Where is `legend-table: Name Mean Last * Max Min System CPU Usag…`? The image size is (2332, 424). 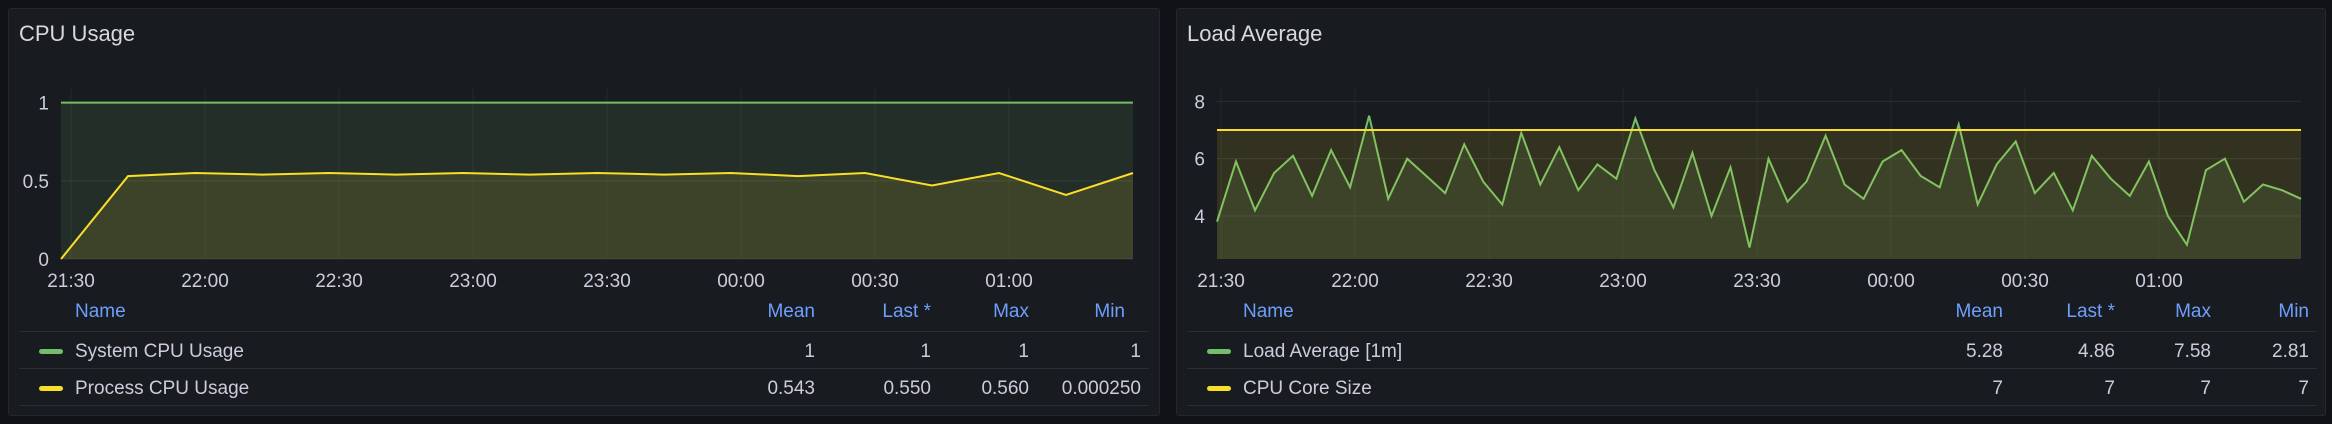 legend-table: Name Mean Last * Max Min System CPU Usag… is located at coordinates (584, 350).